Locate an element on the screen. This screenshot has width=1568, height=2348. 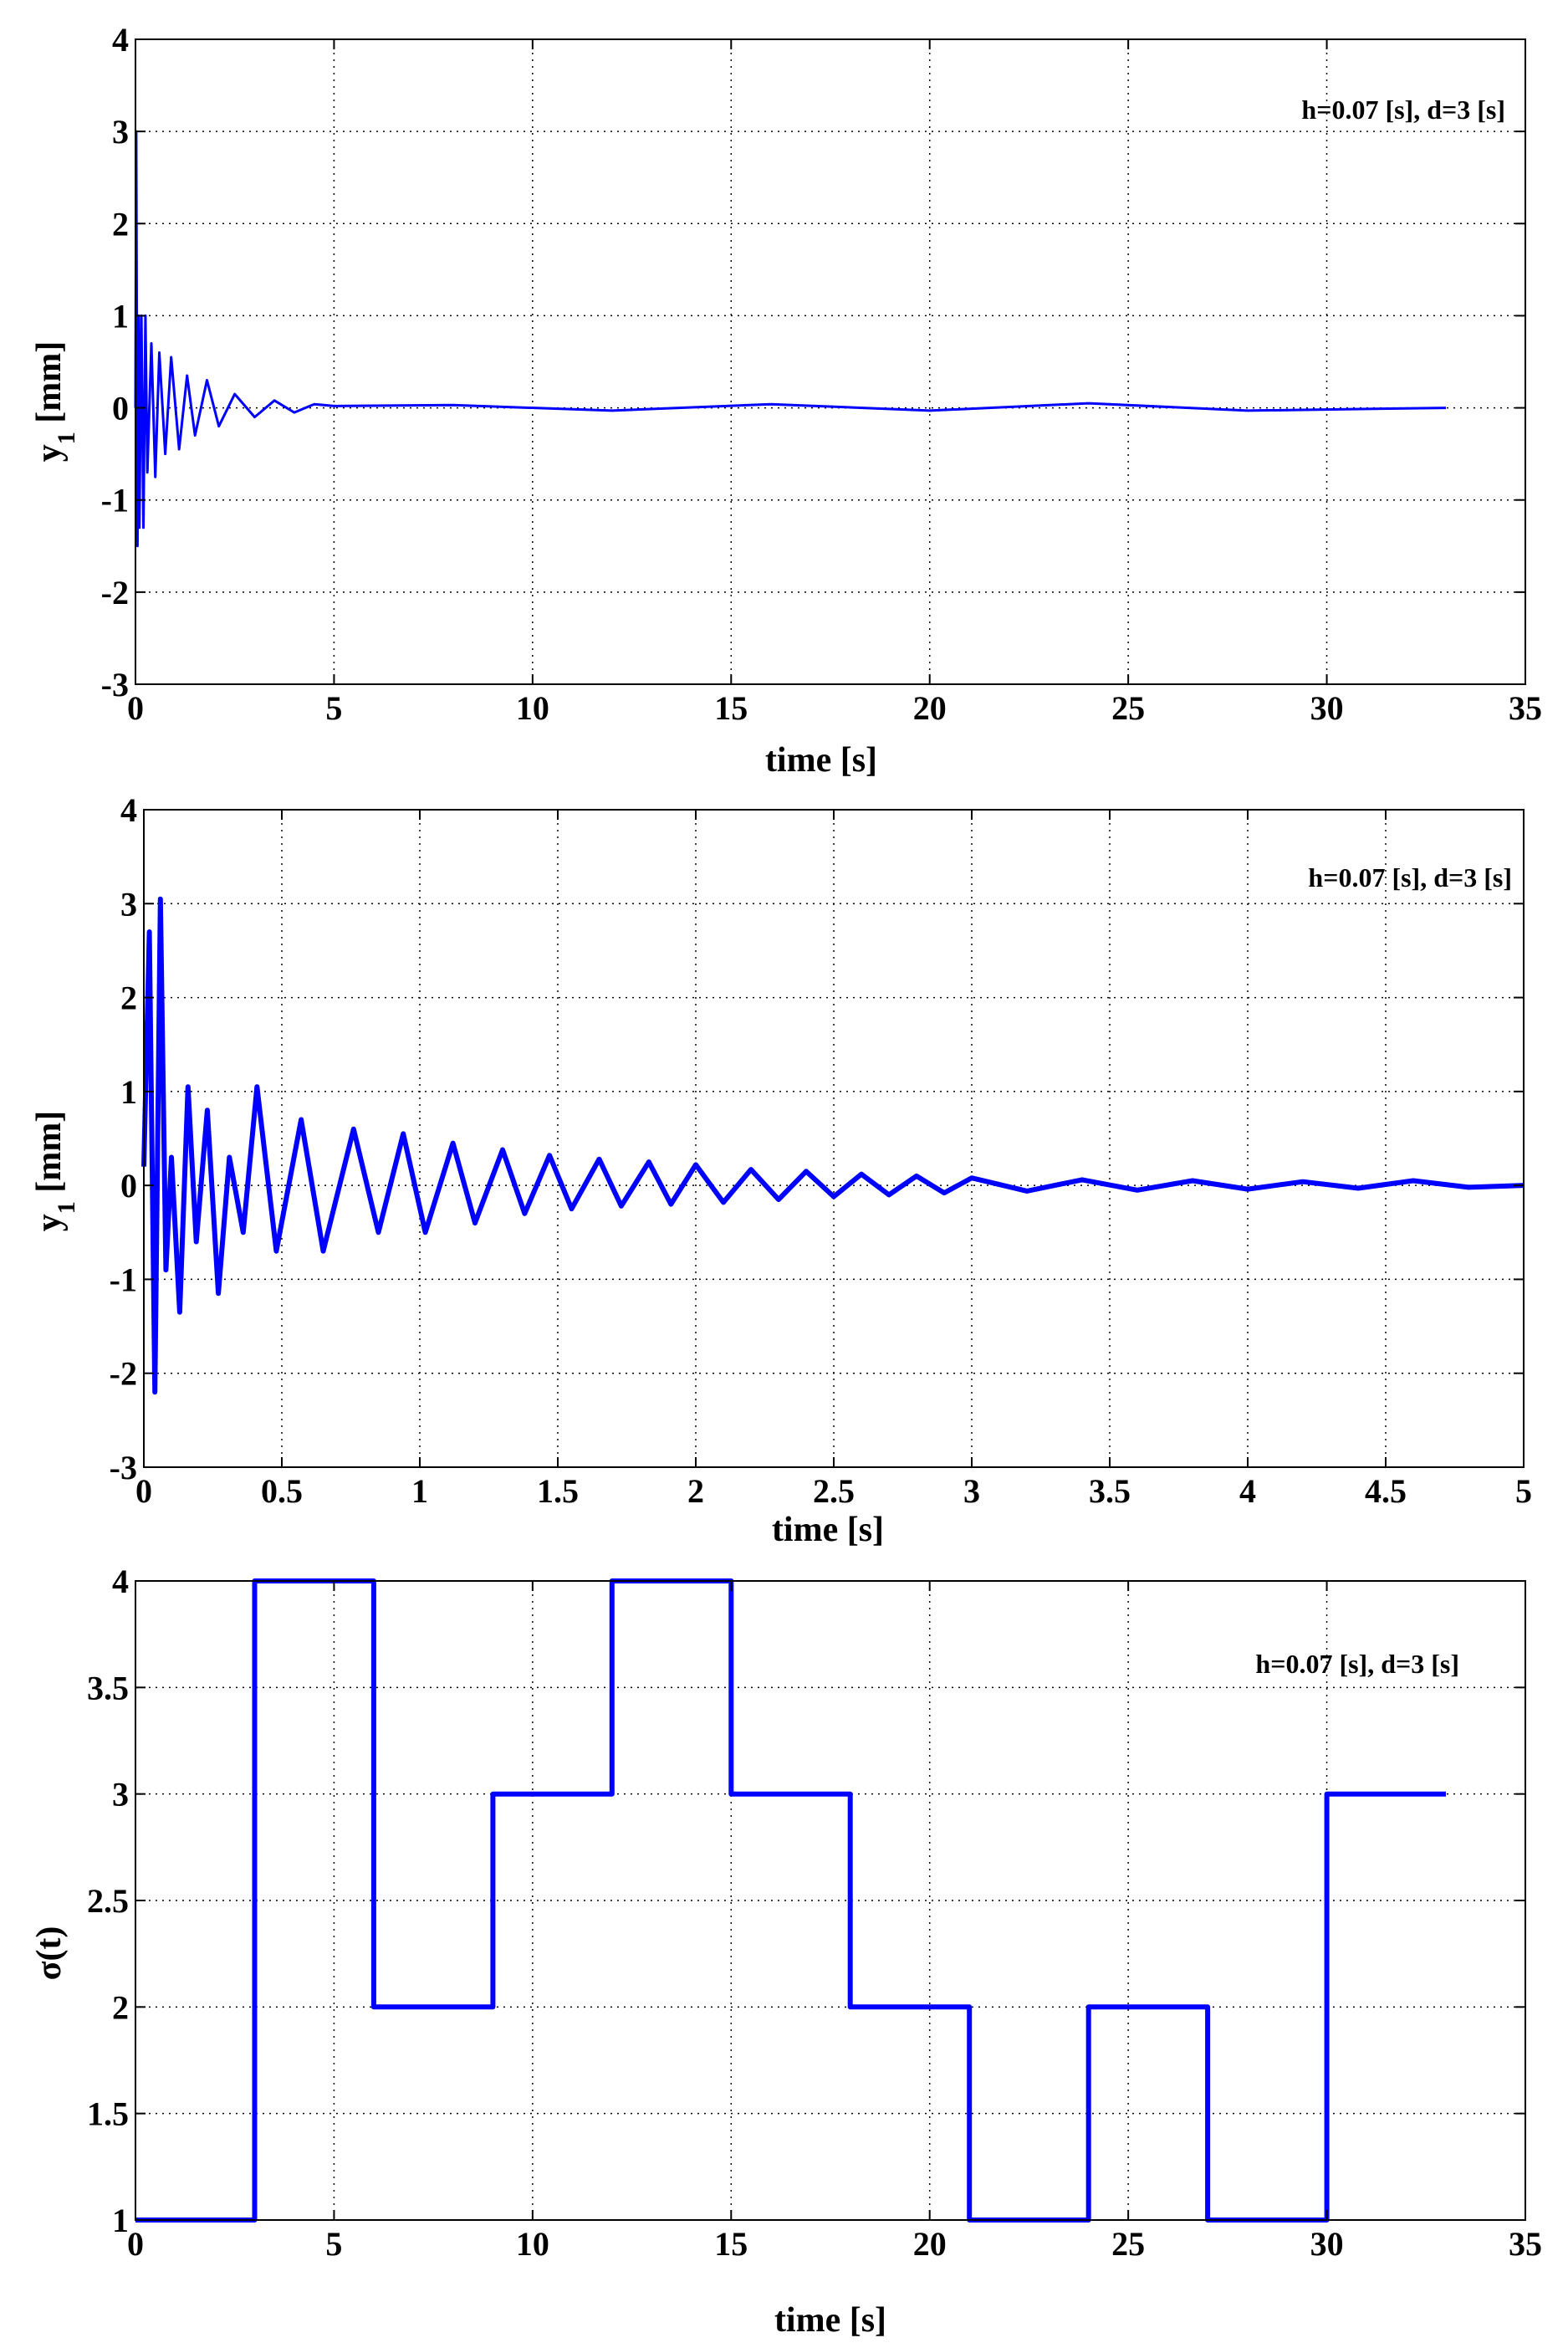
y-tick-label: 2.5 is located at coordinates (108, 1901).